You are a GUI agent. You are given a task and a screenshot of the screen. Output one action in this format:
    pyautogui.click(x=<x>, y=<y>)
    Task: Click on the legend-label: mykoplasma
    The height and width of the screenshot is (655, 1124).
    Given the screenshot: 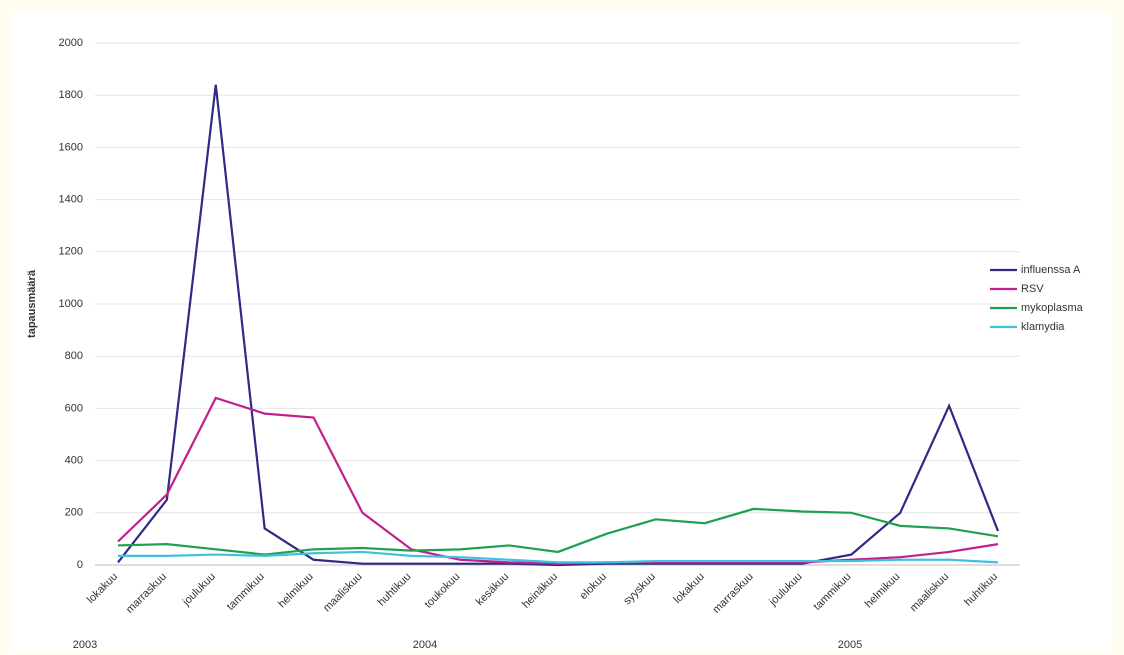 What is the action you would take?
    pyautogui.click(x=1052, y=308)
    